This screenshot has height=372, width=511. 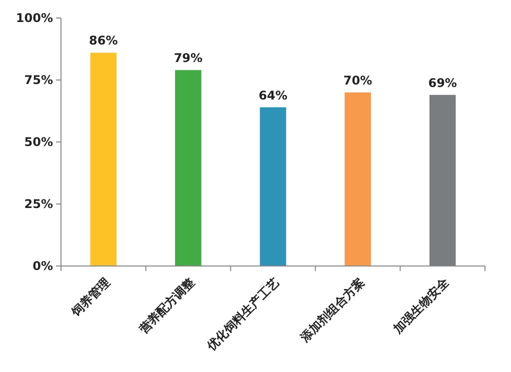 What do you see at coordinates (90, 297) in the screenshot?
I see `x-tick-label: 饲养管理` at bounding box center [90, 297].